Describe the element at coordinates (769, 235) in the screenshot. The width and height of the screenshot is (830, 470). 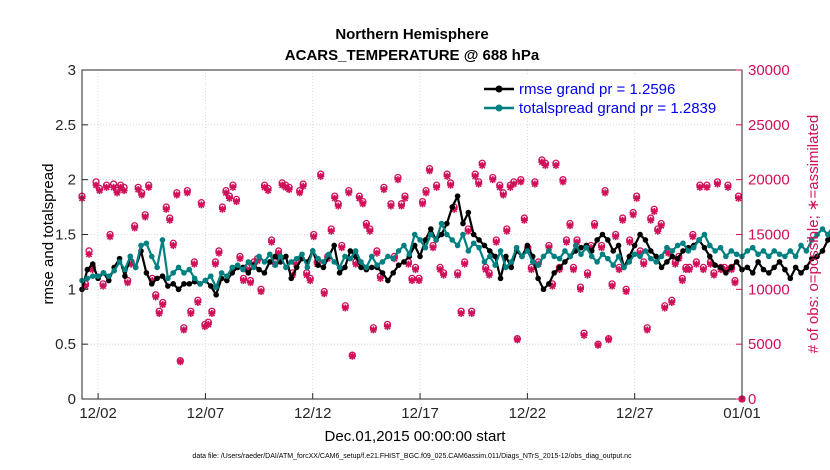
I see `y-right-tick-label: 15000` at that location.